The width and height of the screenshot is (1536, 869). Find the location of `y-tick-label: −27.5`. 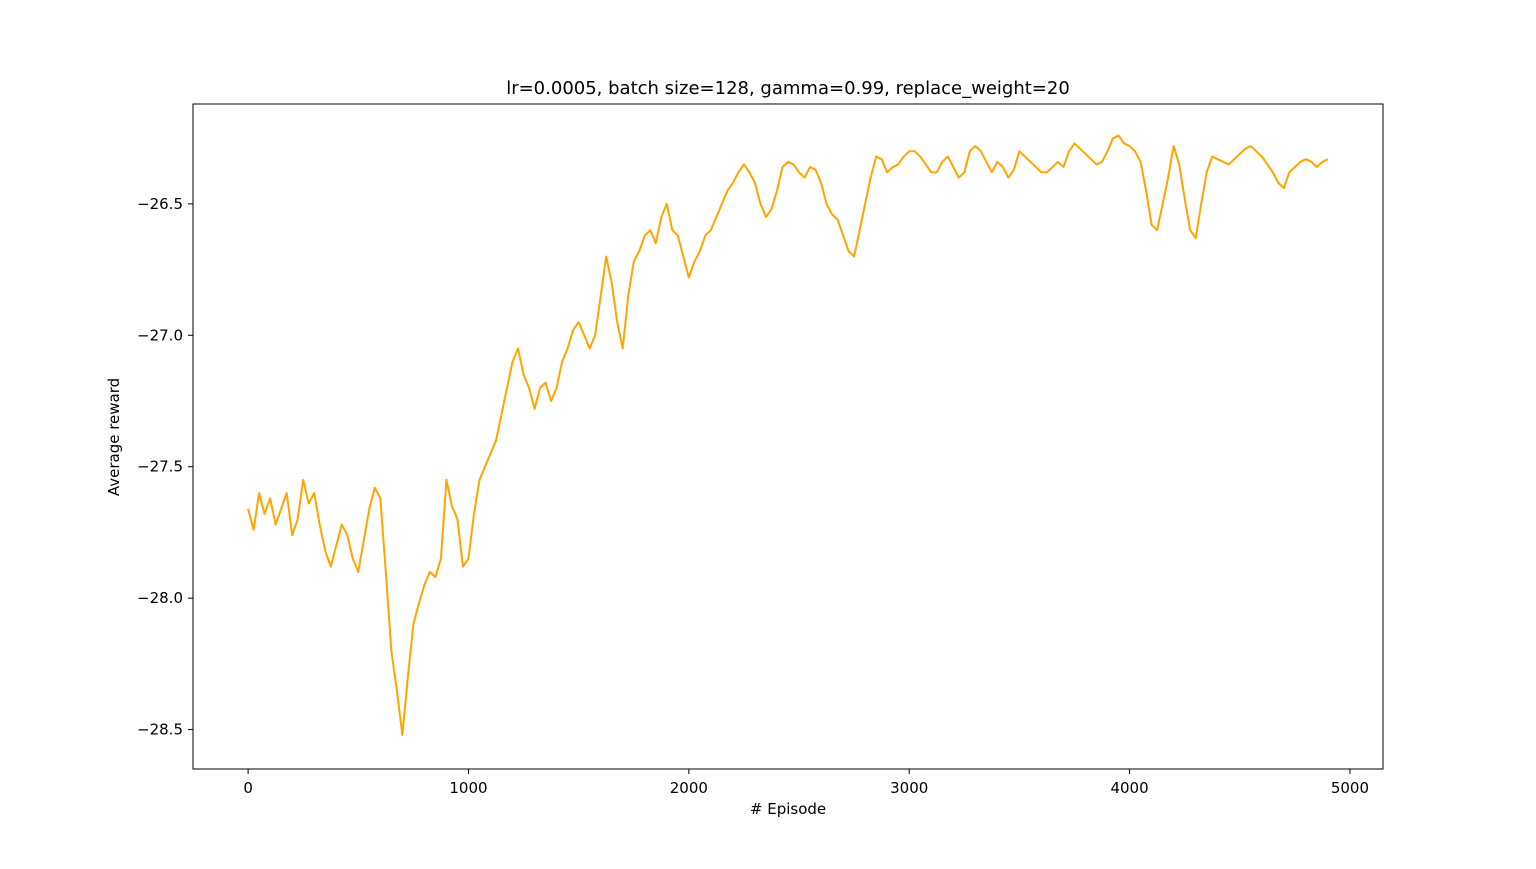

y-tick-label: −27.5 is located at coordinates (160, 467).